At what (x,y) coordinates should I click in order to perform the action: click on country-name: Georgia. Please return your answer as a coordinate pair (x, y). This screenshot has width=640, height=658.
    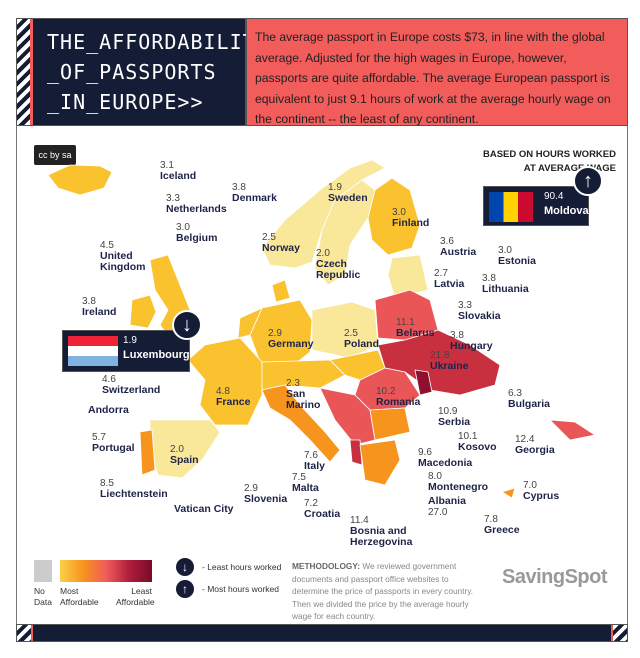
    Looking at the image, I should click on (535, 450).